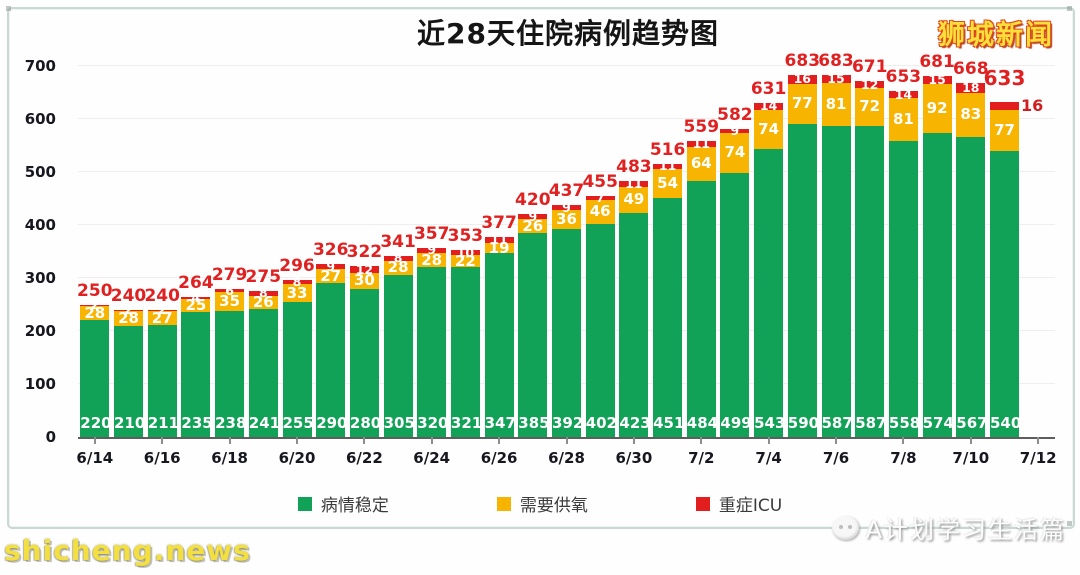 This screenshot has width=1080, height=575. What do you see at coordinates (802, 245) in the screenshot?
I see `bar-group-22: 590 77 16 683` at bounding box center [802, 245].